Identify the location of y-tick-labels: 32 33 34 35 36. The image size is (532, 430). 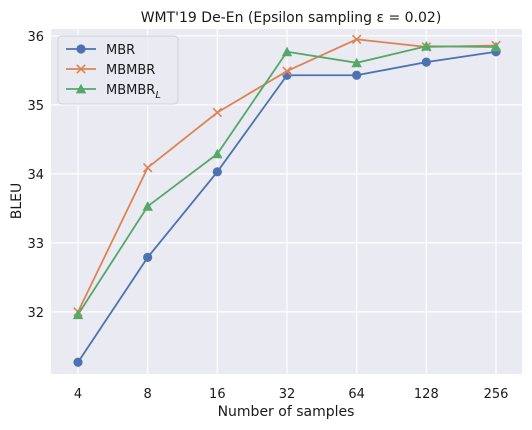
(35, 175).